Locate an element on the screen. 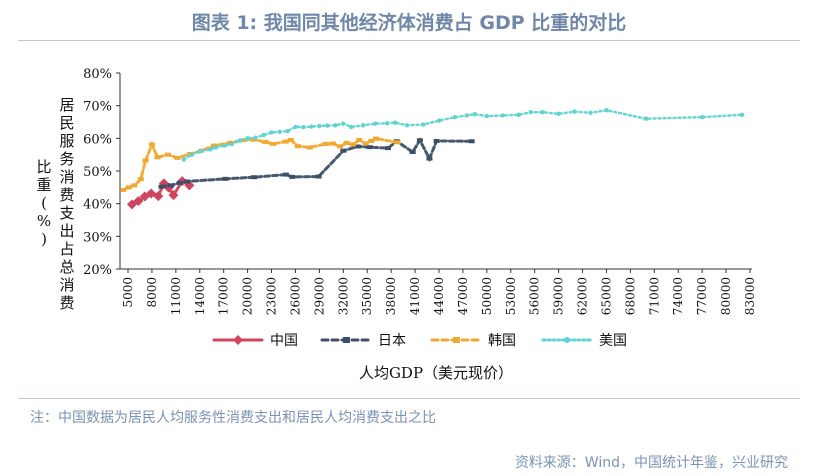 The image size is (818, 476). y-tick-label: 20% is located at coordinates (97, 270).